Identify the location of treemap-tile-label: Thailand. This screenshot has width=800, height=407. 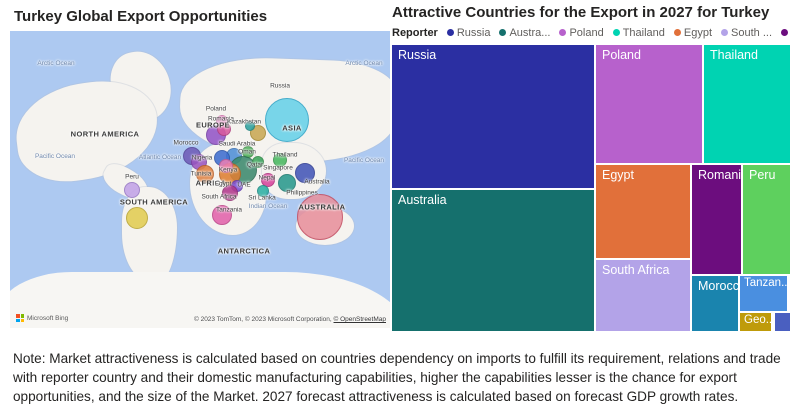
(734, 55).